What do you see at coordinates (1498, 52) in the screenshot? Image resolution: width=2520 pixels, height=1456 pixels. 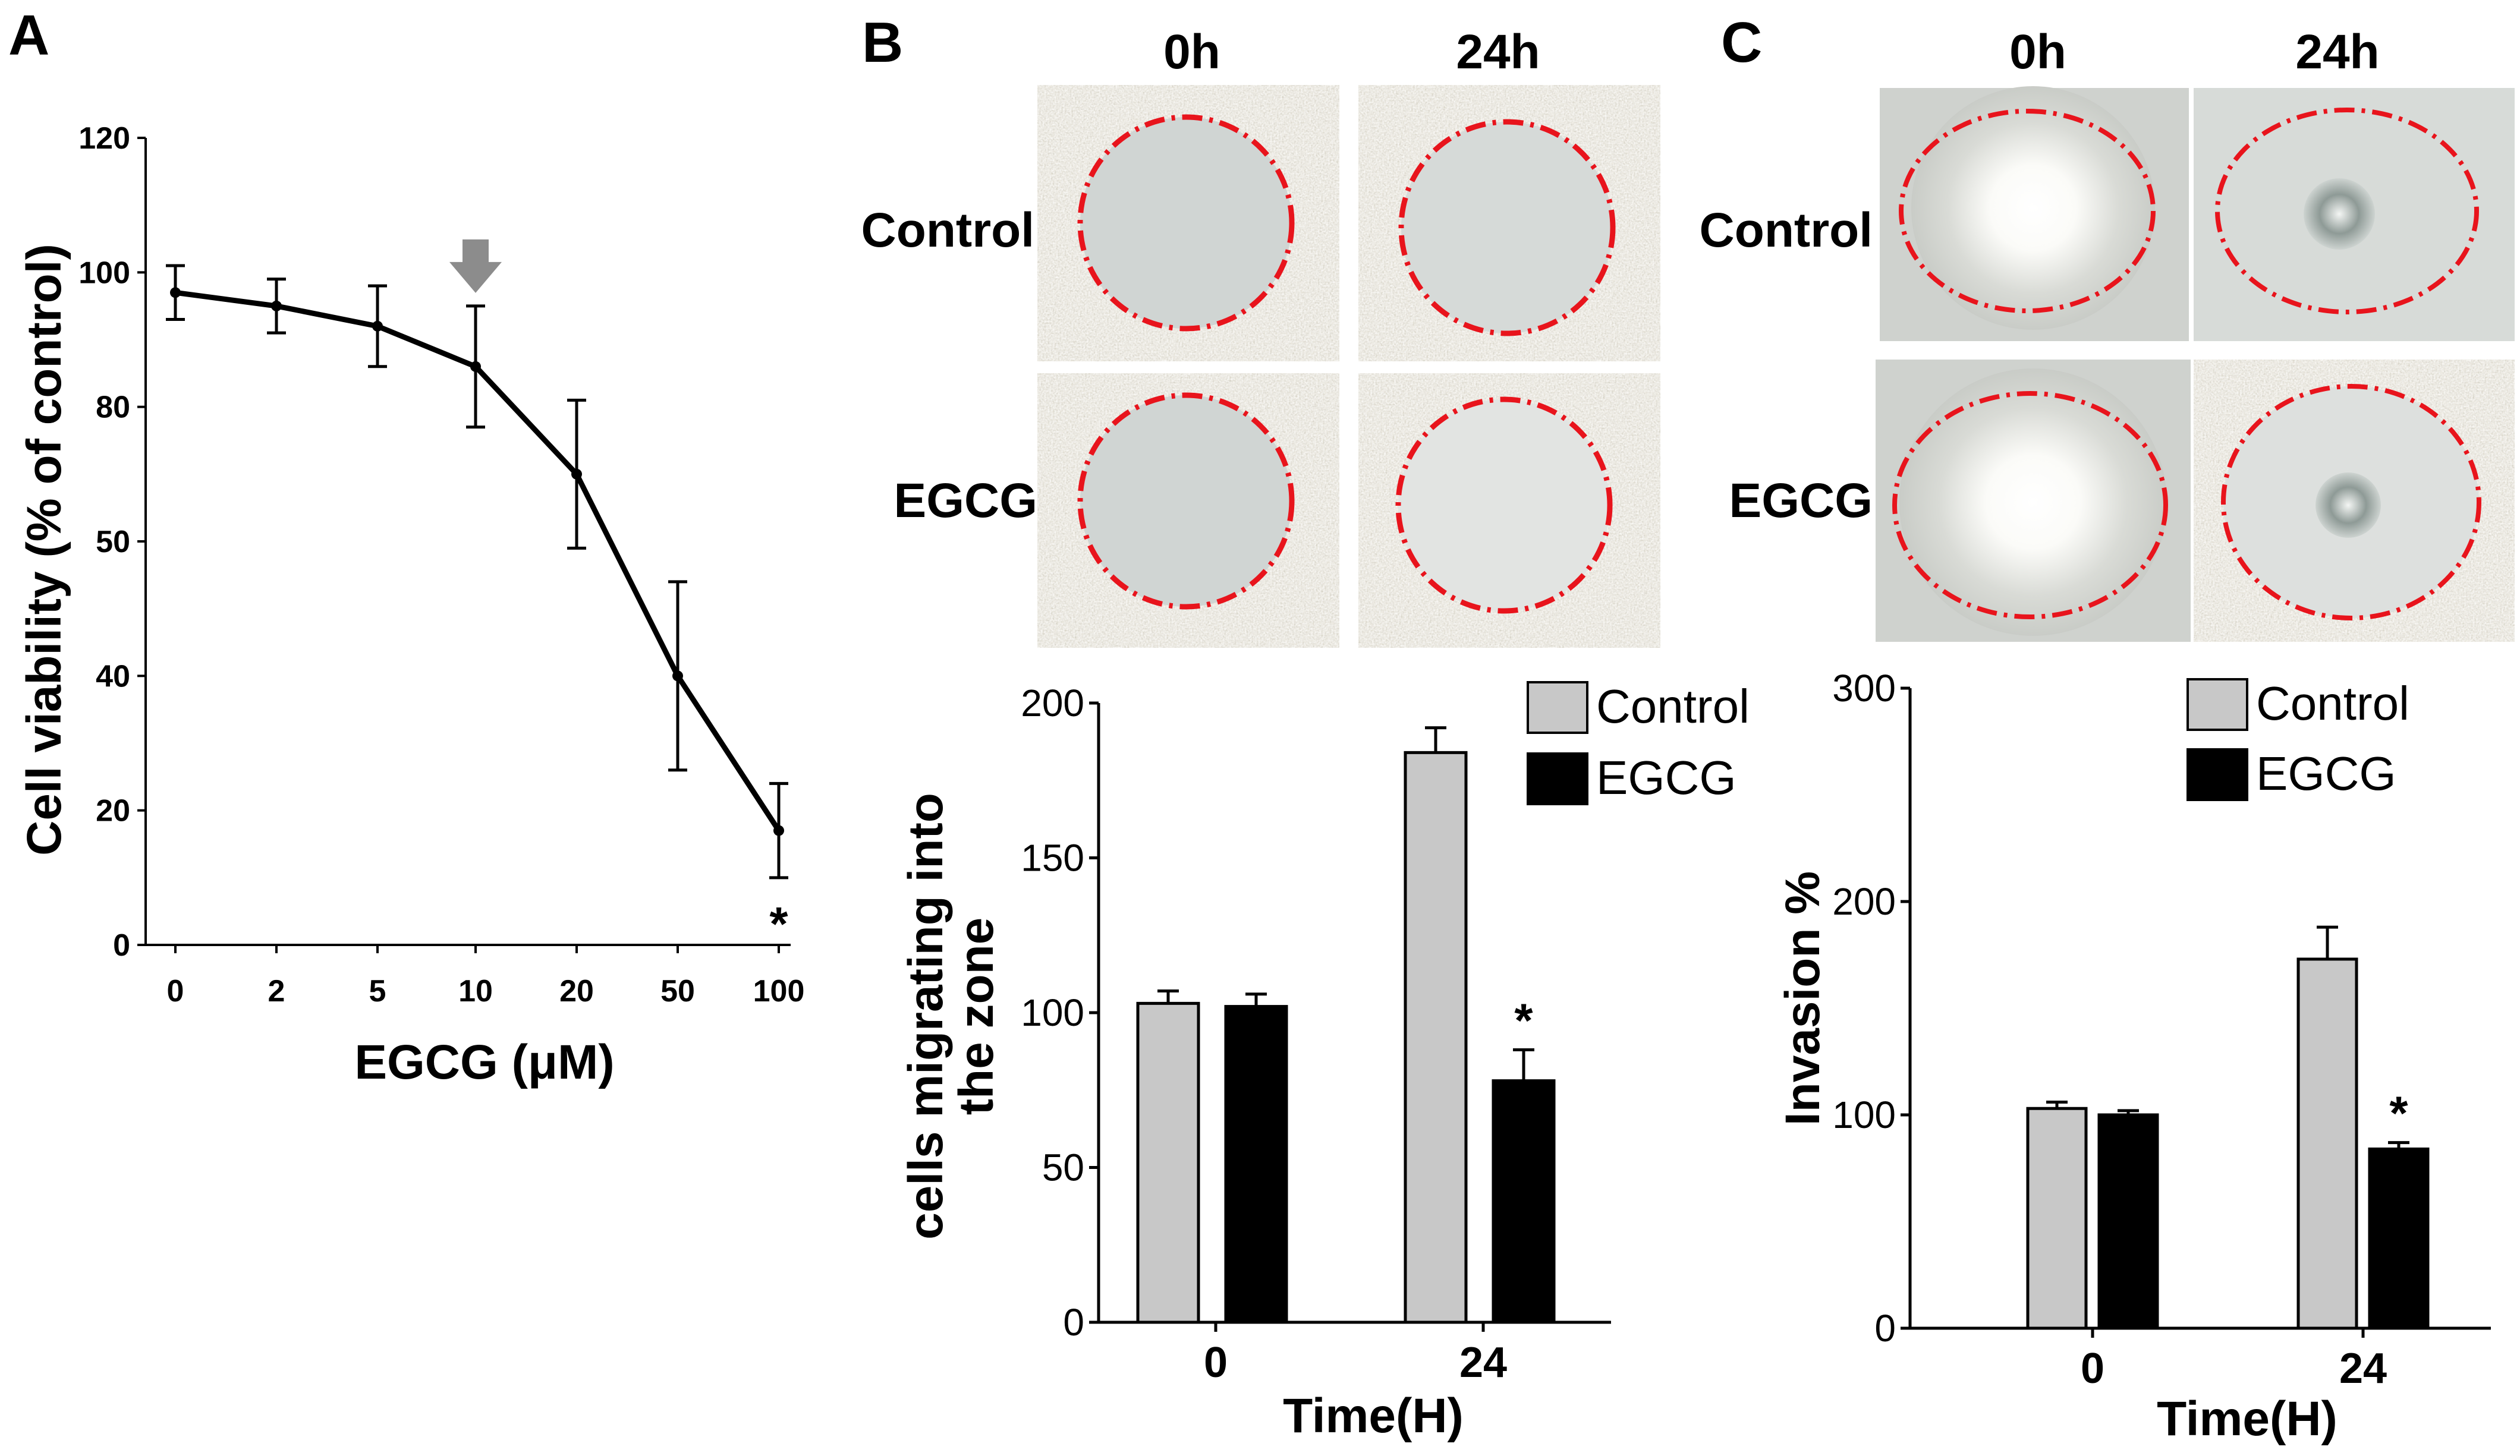 I see `panel-b-col-label-24h: 24h` at bounding box center [1498, 52].